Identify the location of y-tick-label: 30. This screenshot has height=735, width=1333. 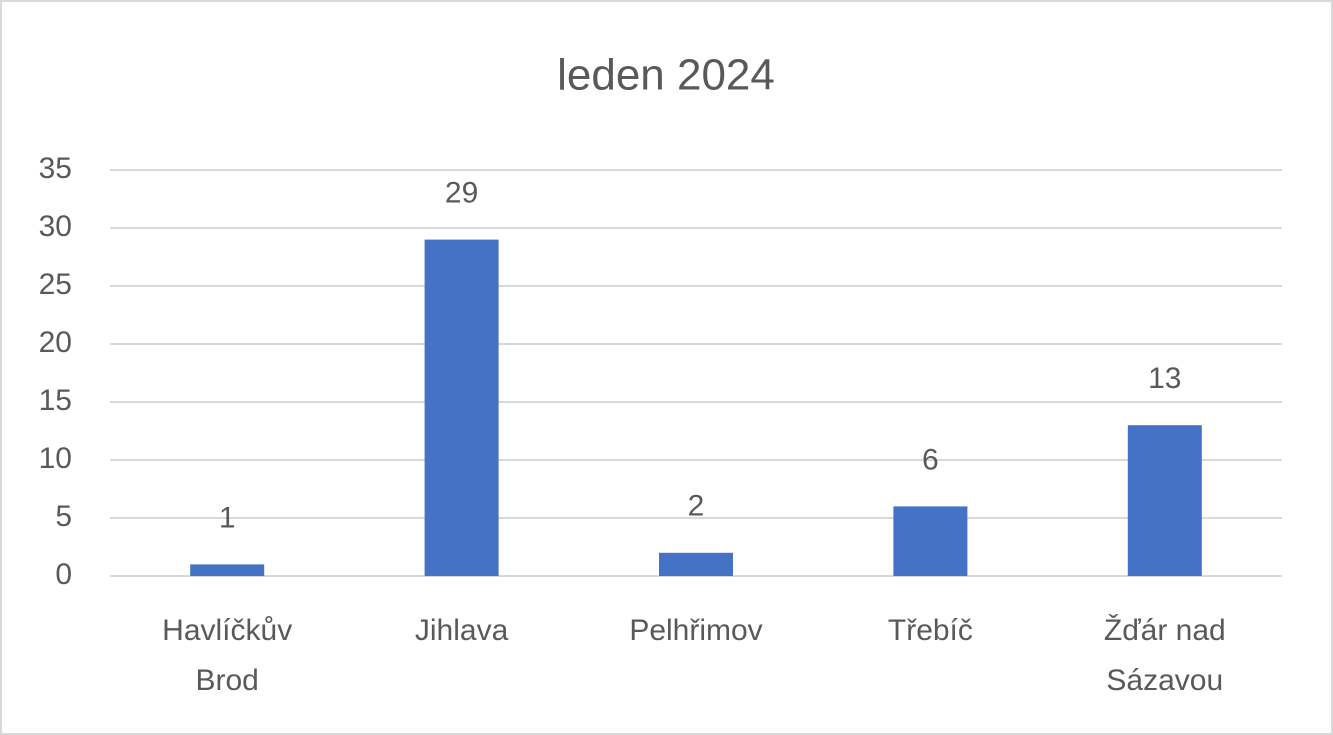
(55, 226).